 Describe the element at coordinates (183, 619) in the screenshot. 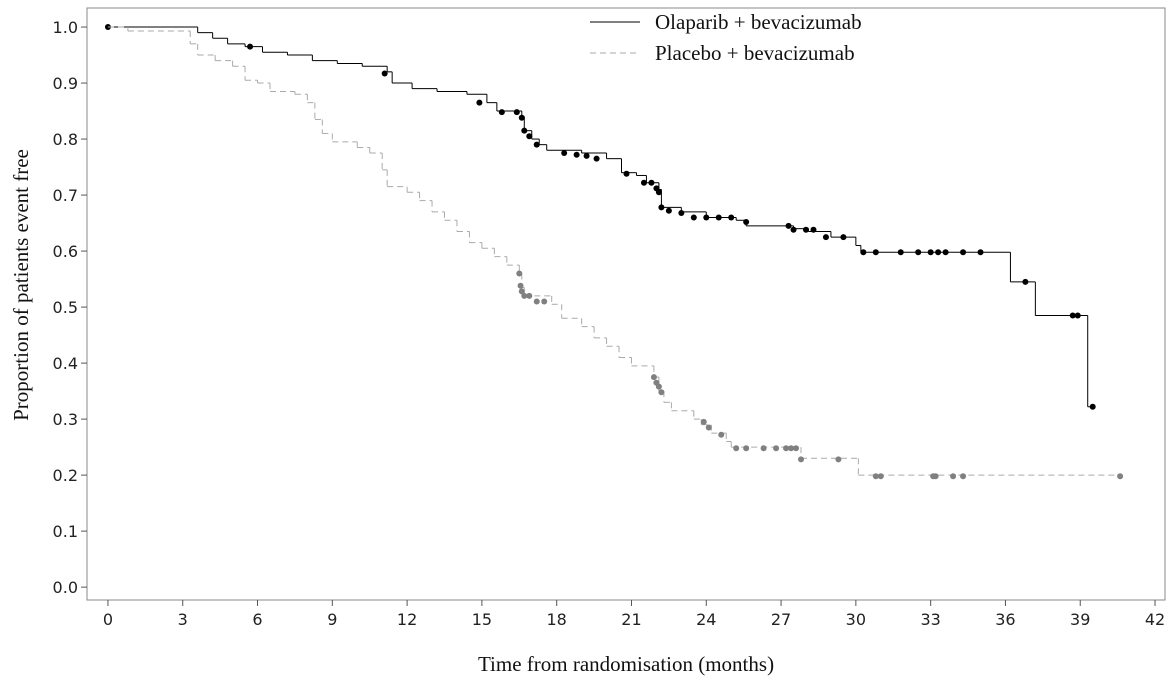

I see `x-tick-label: 3` at that location.